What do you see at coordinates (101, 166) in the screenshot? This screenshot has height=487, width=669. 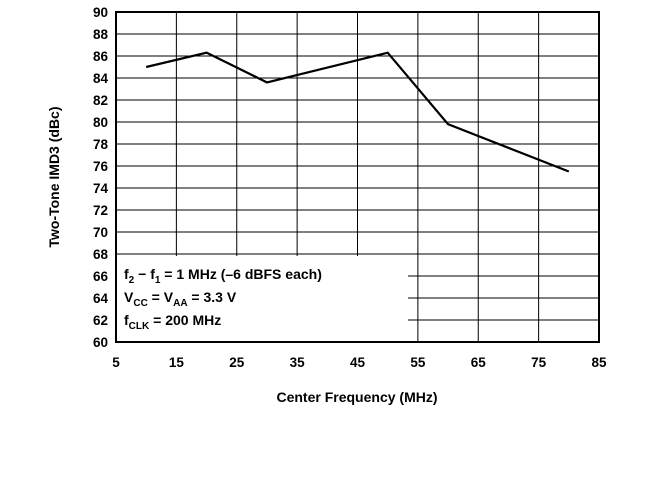 I see `y-tick-label-8: 76` at bounding box center [101, 166].